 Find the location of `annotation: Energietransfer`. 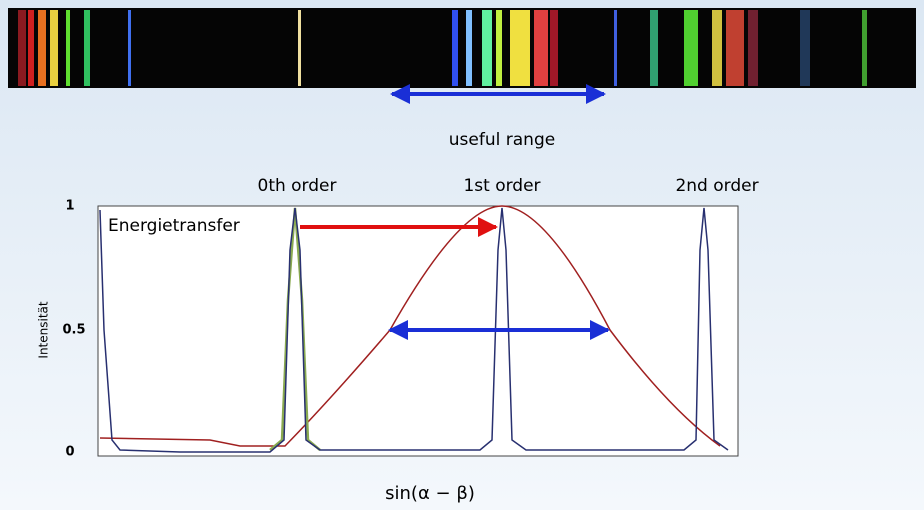

annotation: Energietransfer is located at coordinates (174, 226).